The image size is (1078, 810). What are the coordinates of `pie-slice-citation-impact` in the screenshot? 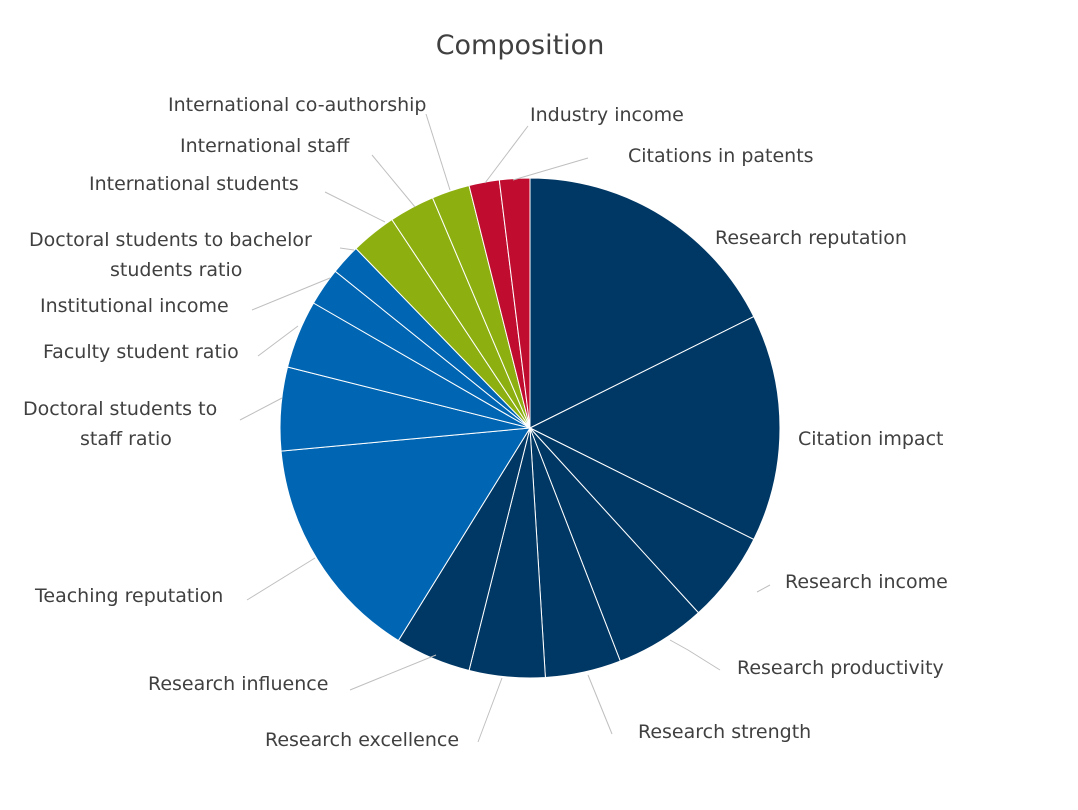 It's located at (654, 428).